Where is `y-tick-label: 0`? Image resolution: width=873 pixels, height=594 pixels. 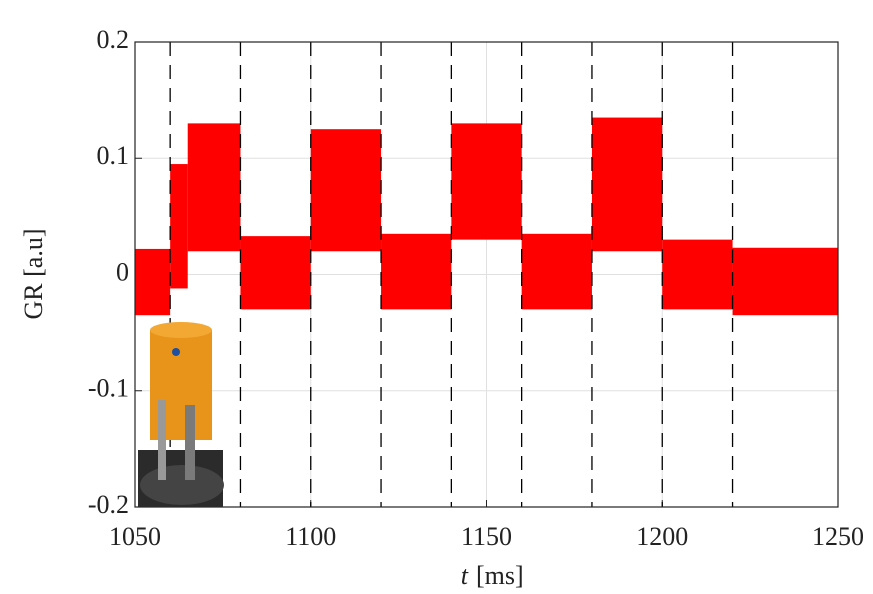
y-tick-label: 0 is located at coordinates (122, 271).